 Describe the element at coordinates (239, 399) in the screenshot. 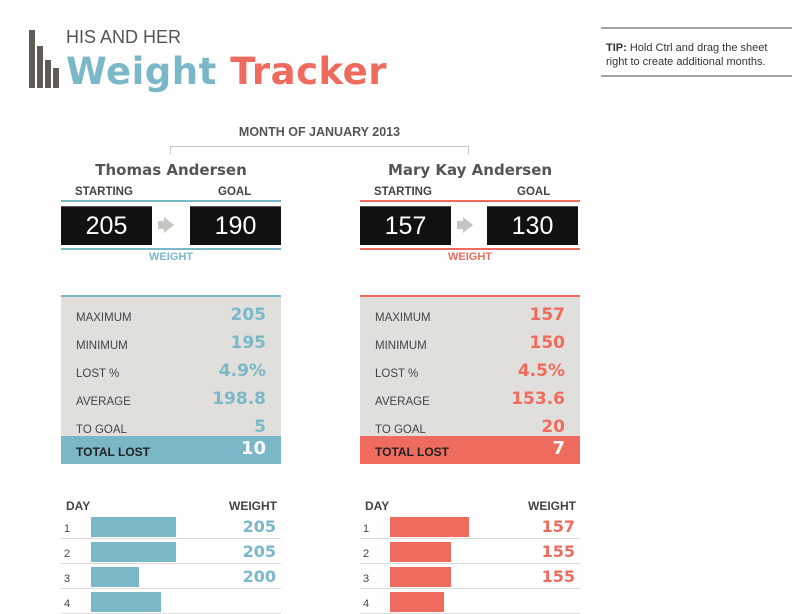

I see `stat-value: 198.8` at that location.